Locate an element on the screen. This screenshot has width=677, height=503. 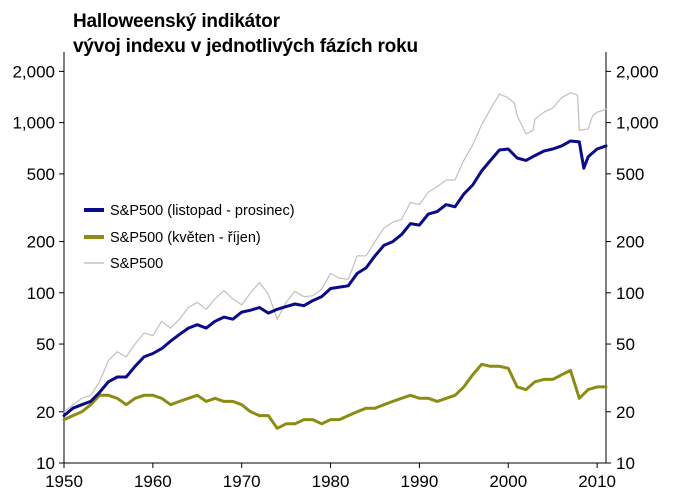
x-tick-label: 2010 is located at coordinates (597, 481).